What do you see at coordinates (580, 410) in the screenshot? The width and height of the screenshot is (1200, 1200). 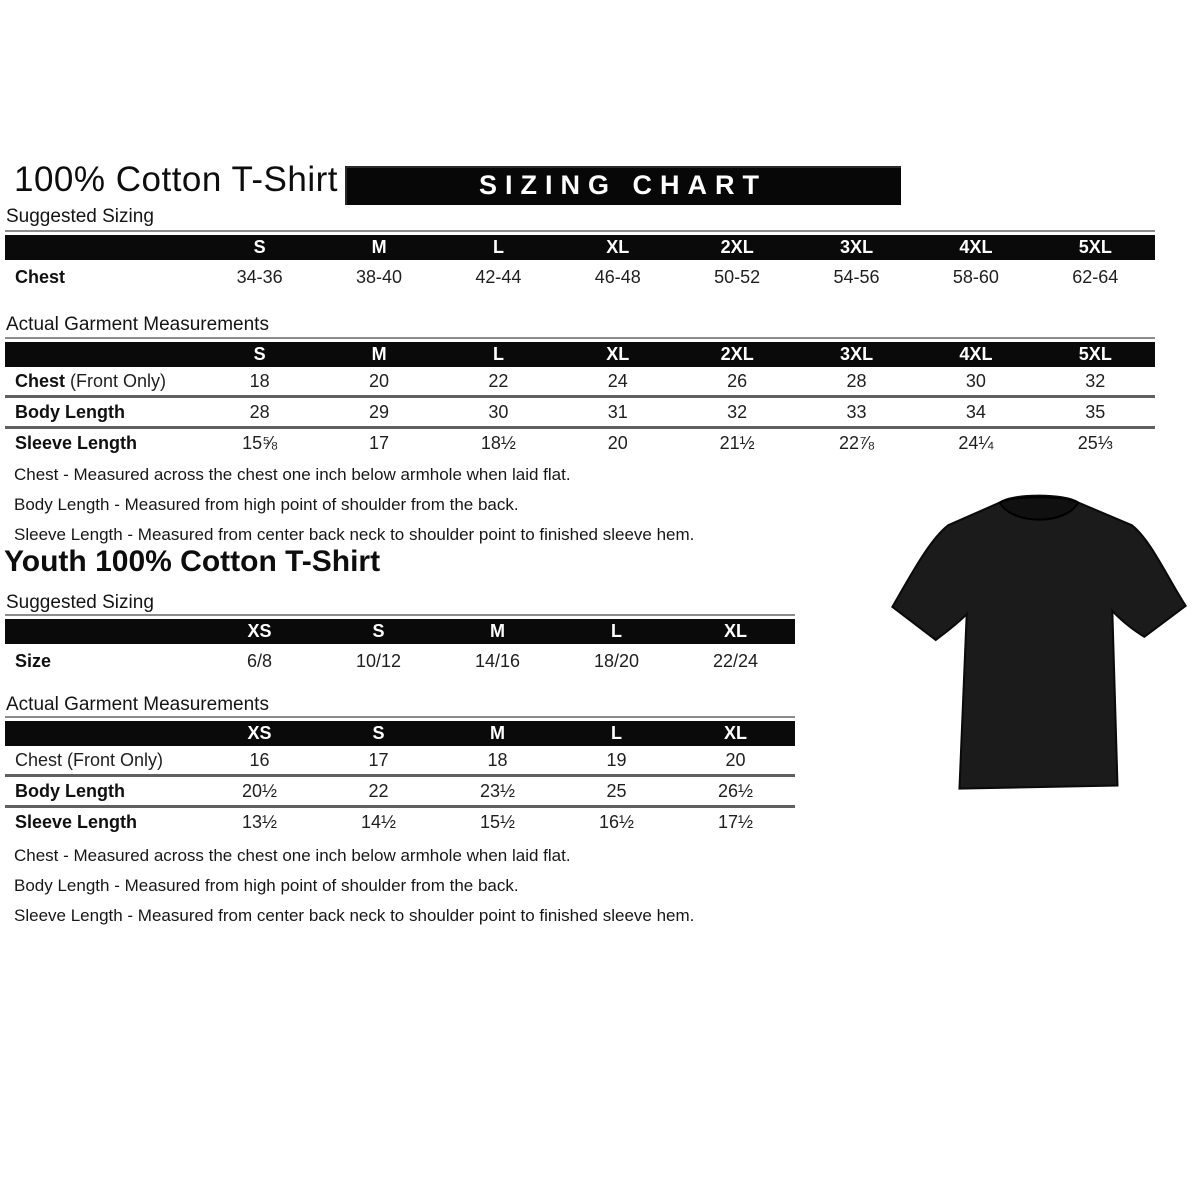 I see `table-row: Body Length 28 29 30 31 32 33 34 35` at bounding box center [580, 410].